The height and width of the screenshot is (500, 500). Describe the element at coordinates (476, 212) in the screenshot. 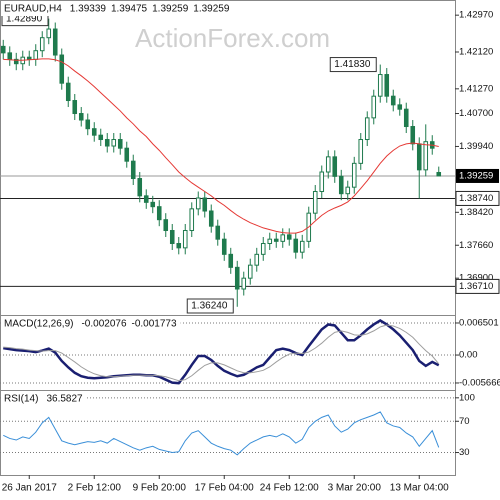

I see `y-tick-label: 1.38420` at that location.